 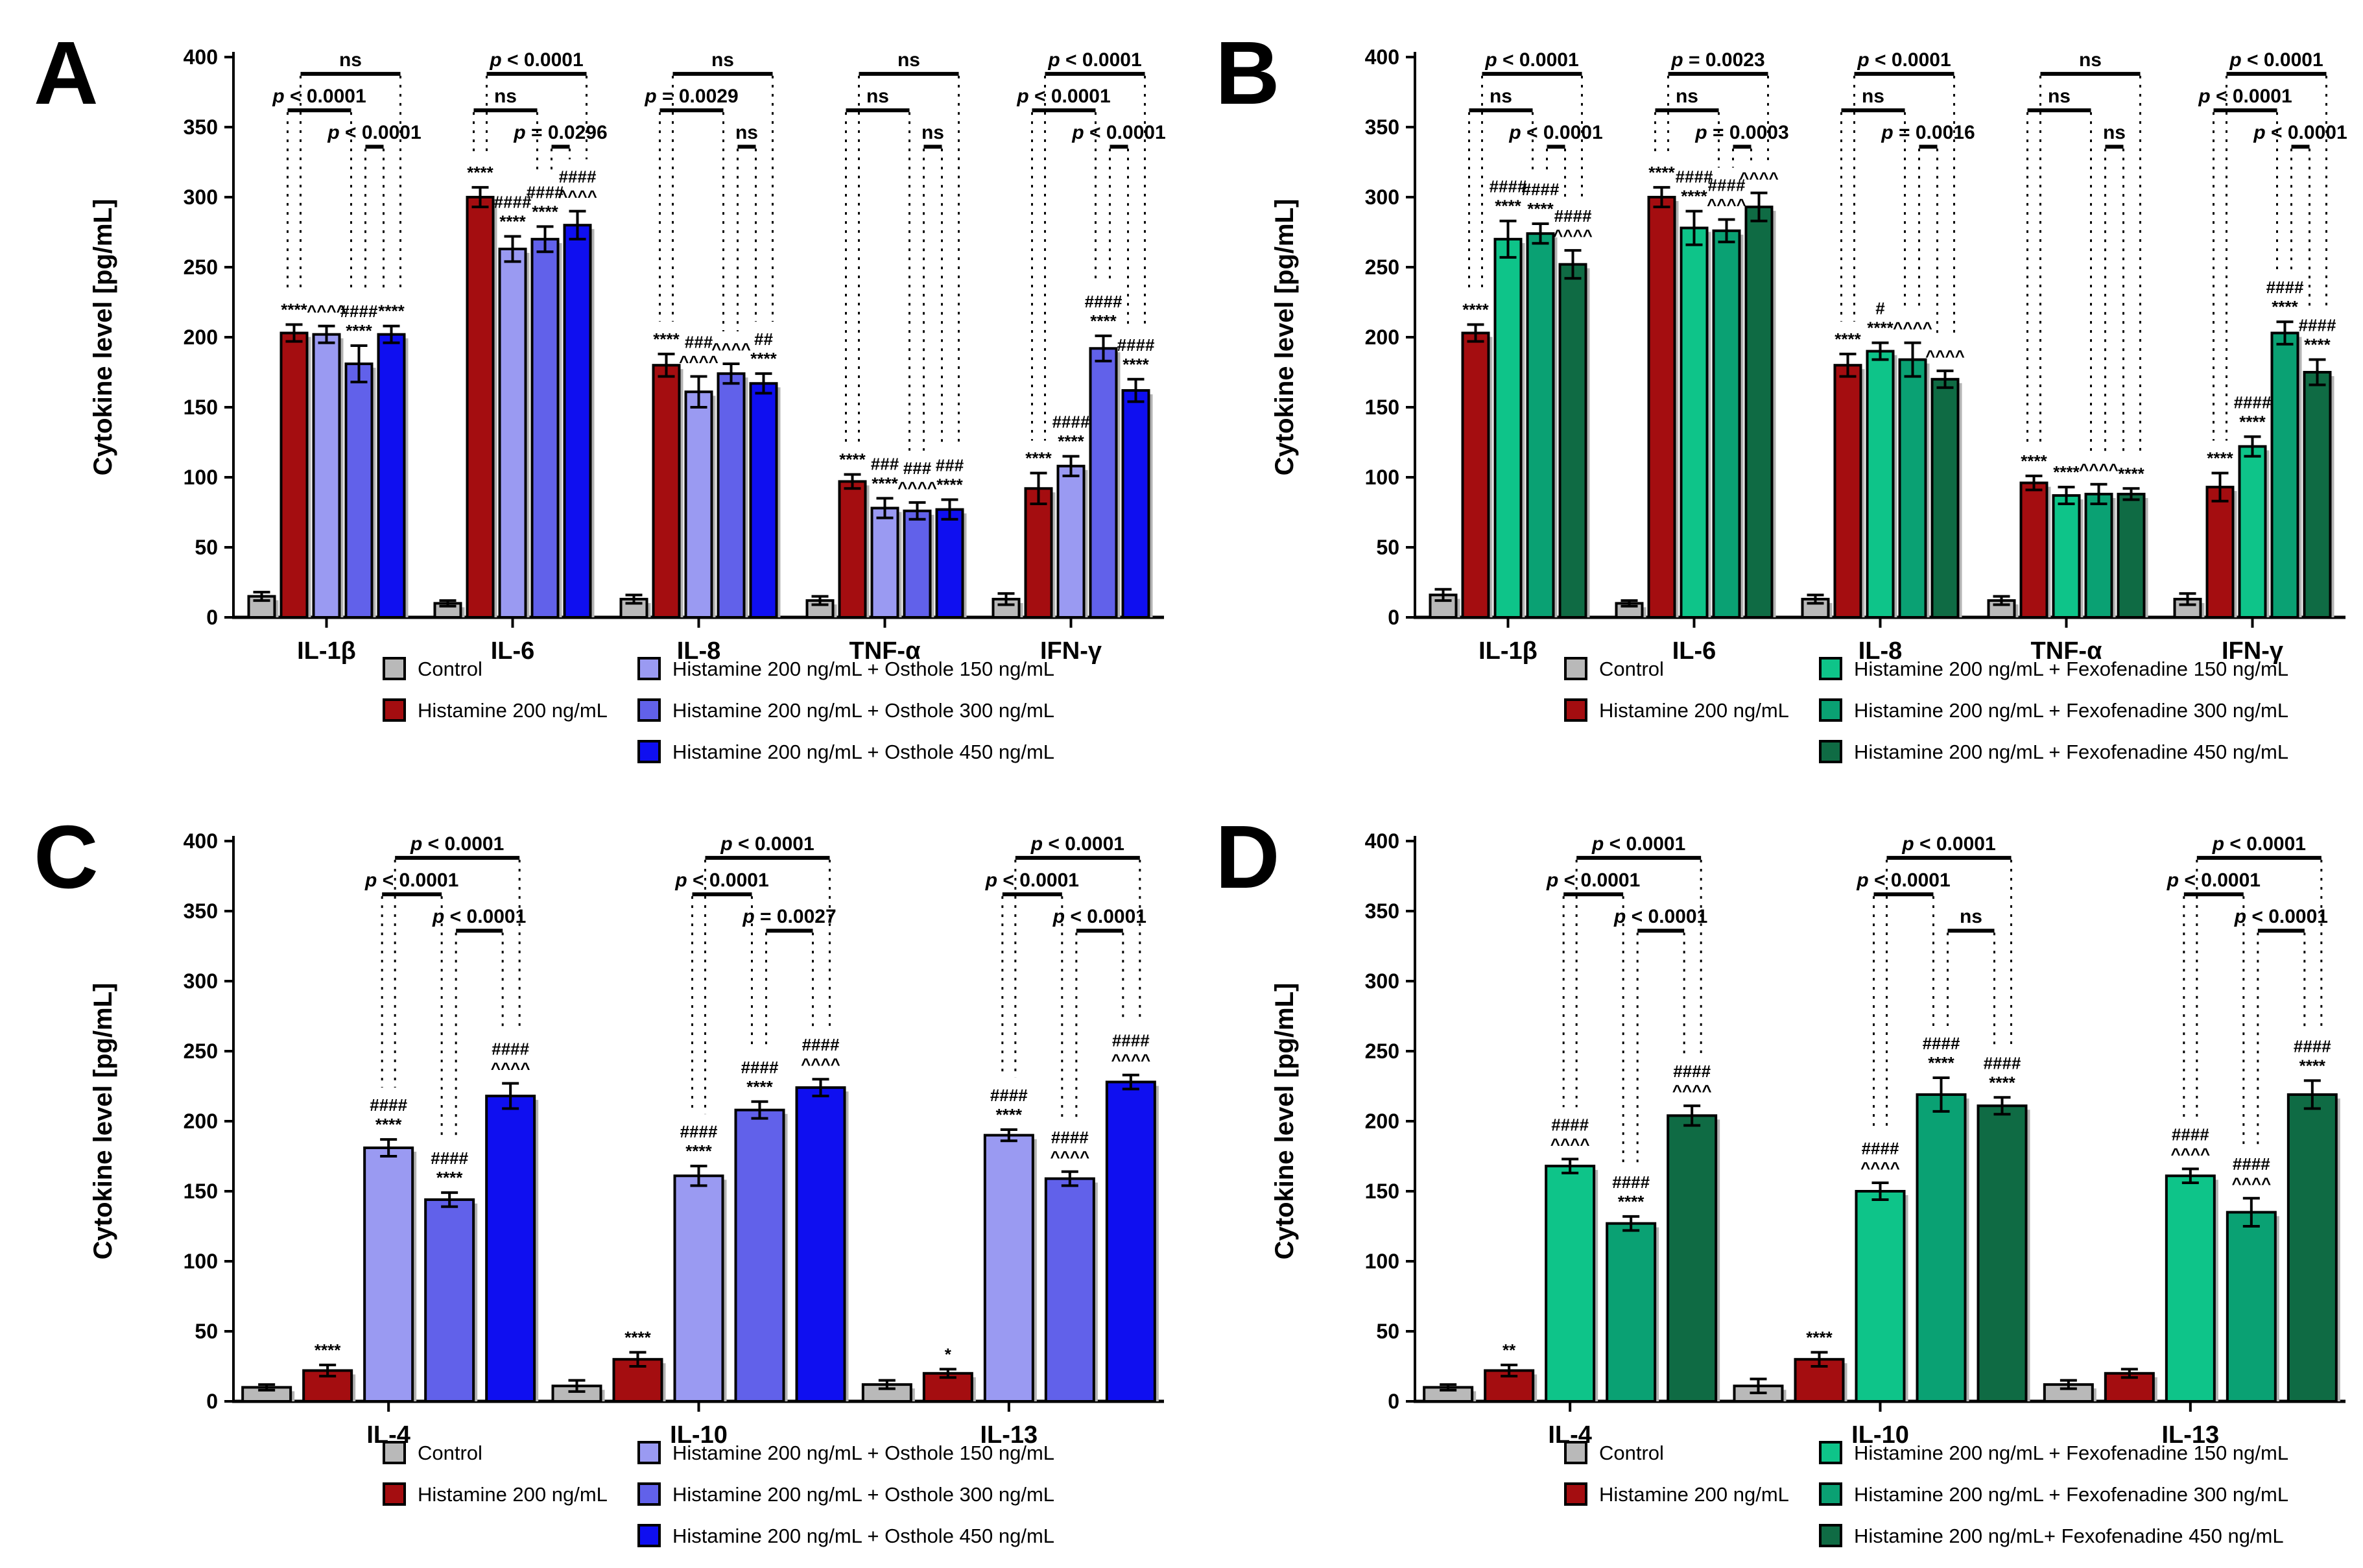 What do you see at coordinates (1247, 73) in the screenshot?
I see `panel-letter: B` at bounding box center [1247, 73].